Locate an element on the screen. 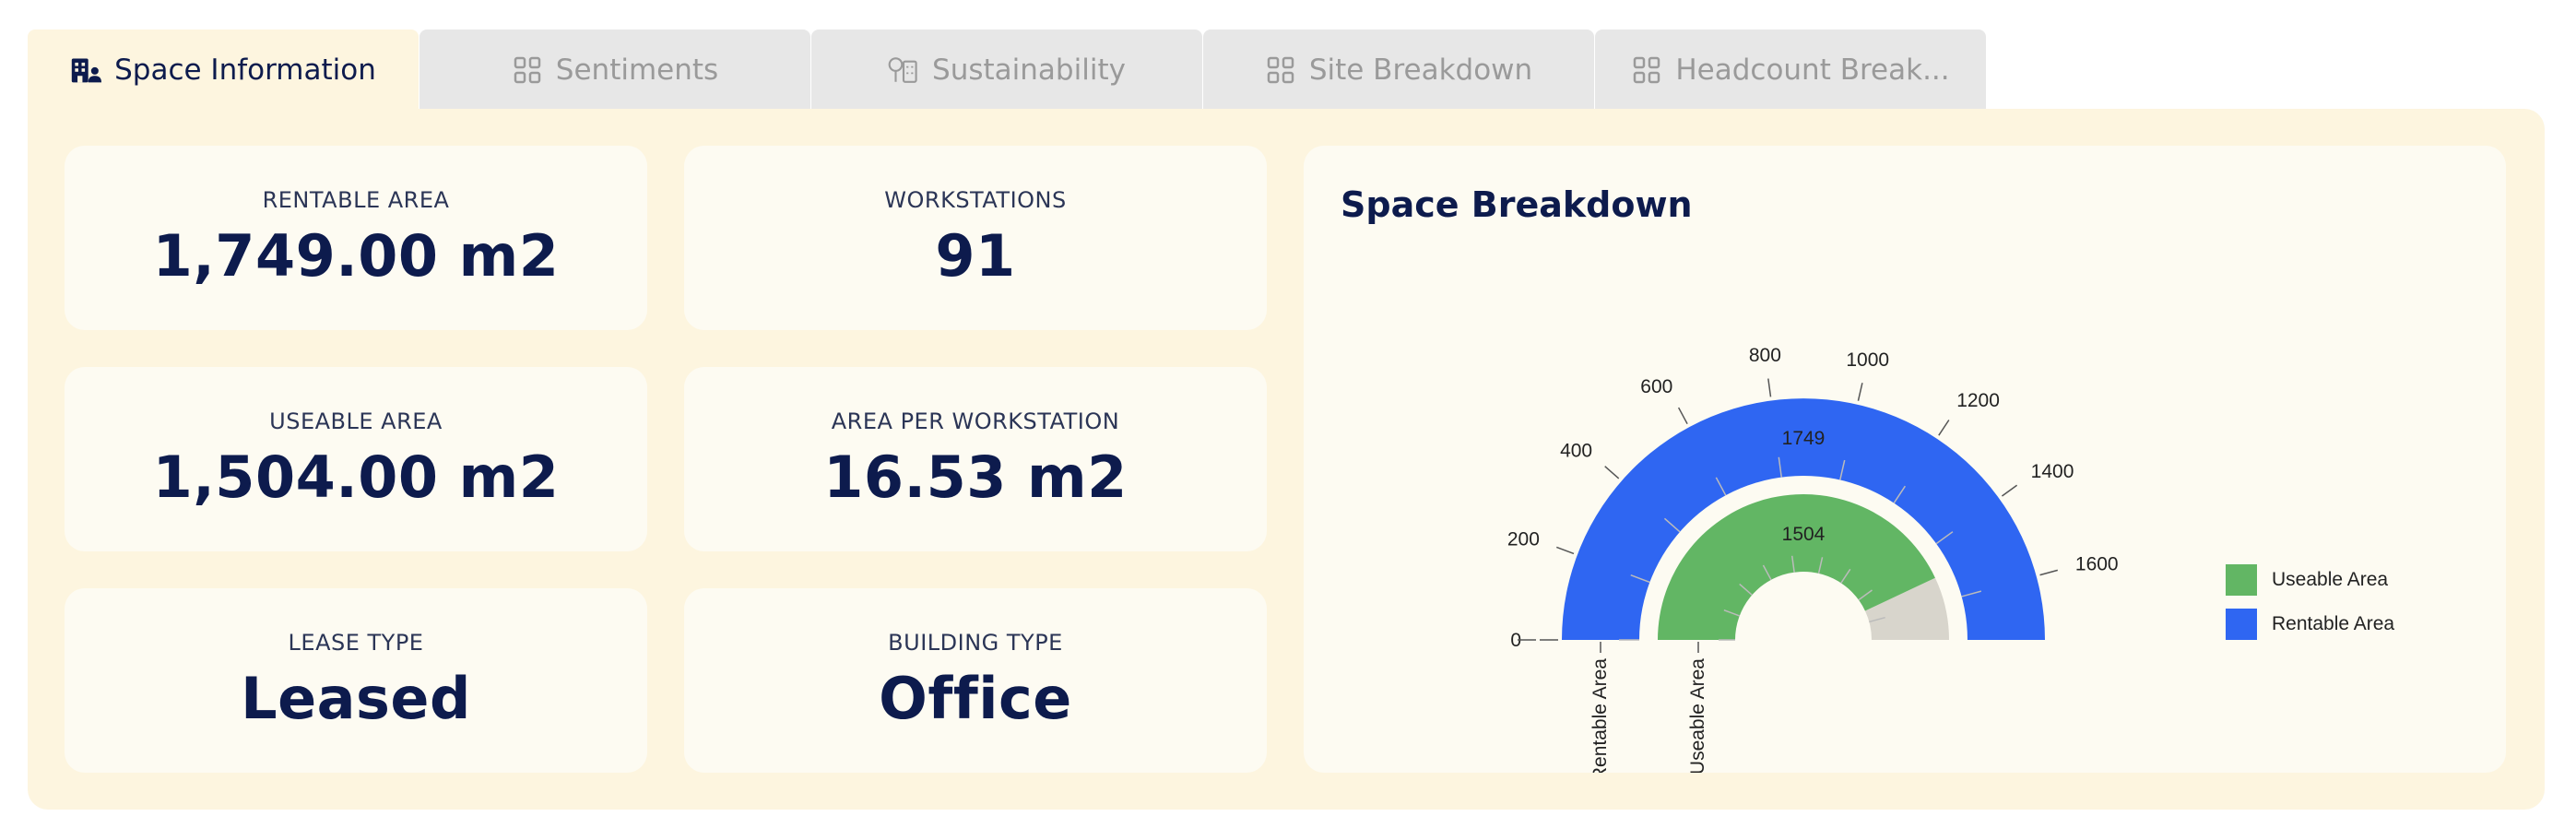  kpi-value: 1,749.00 m2 is located at coordinates (356, 255).